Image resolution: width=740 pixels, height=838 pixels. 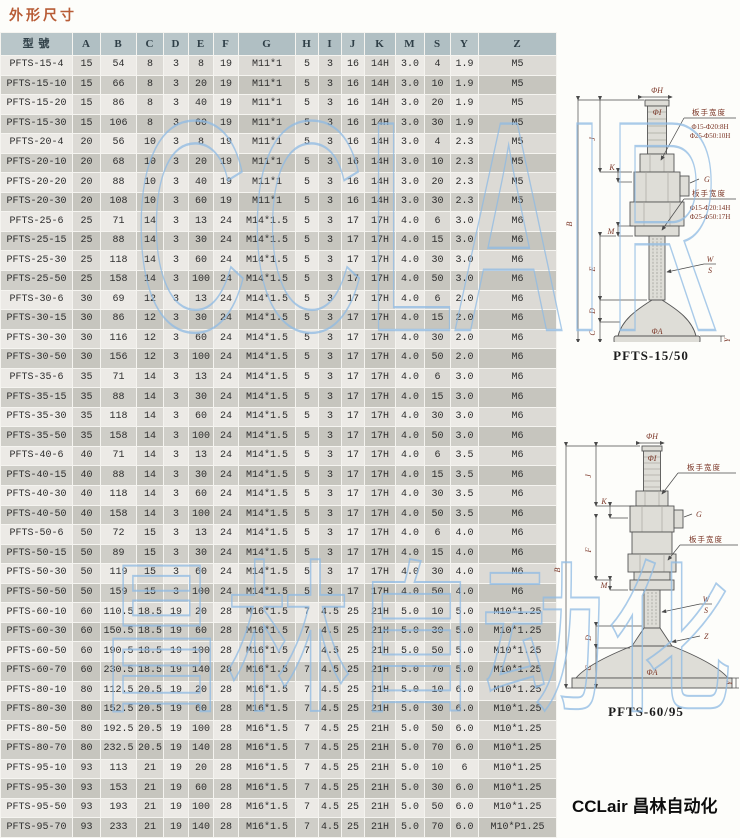 I want to click on value-cell: 1.9, so click(x=464, y=85).